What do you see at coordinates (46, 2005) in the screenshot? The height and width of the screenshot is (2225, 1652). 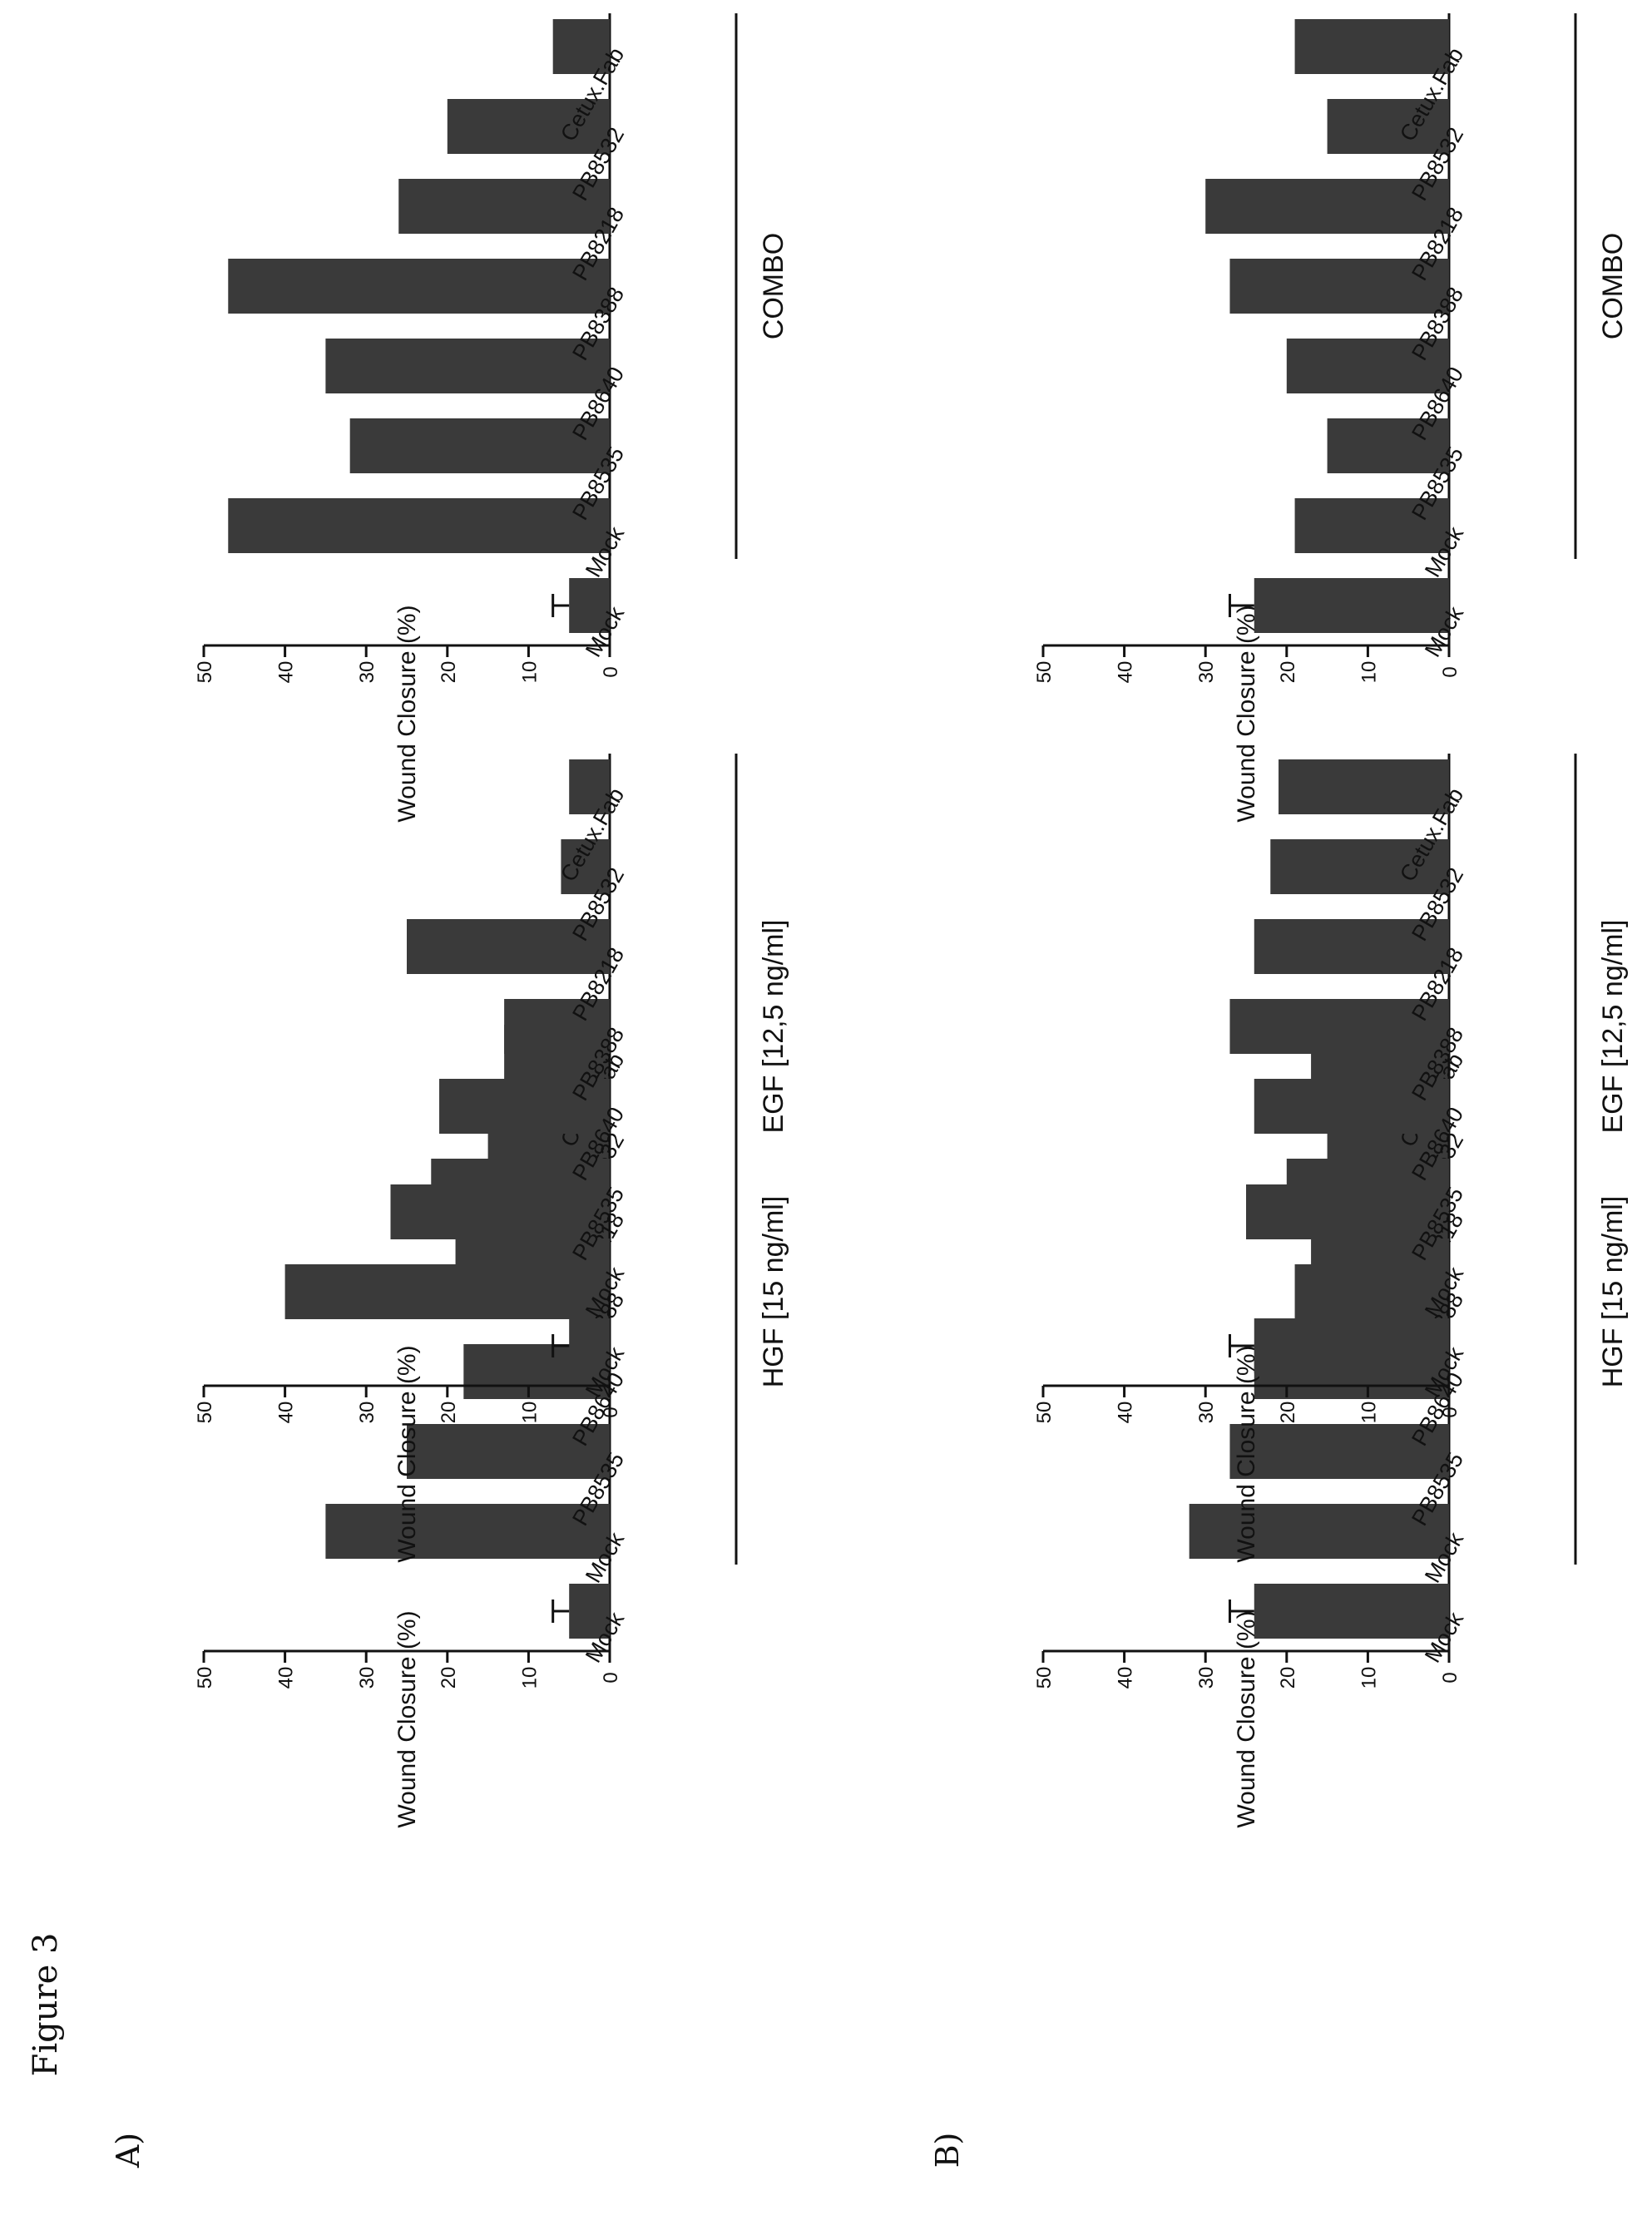 I see `figure-label: Figure 3` at bounding box center [46, 2005].